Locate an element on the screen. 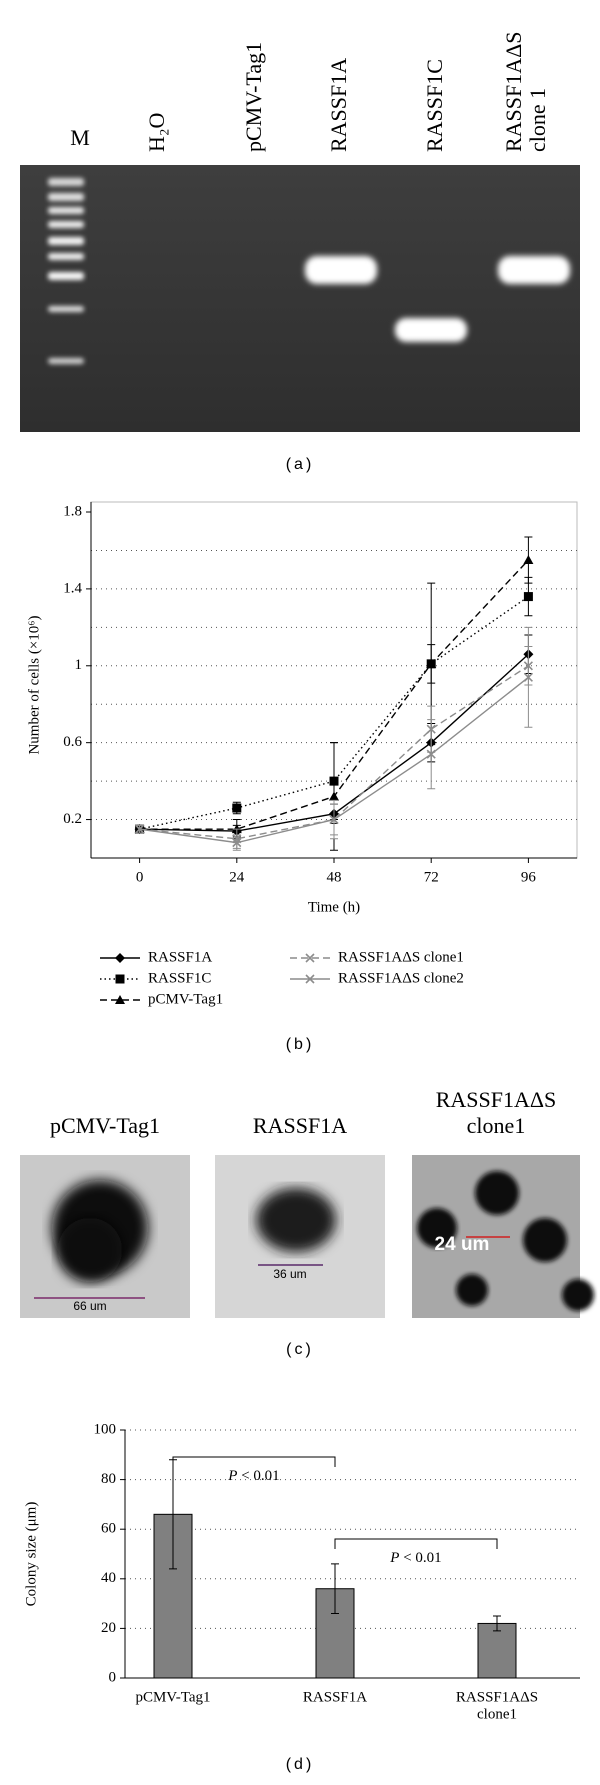 This screenshot has height=1785, width=600. x-tick-label: pCMV-Tag1 is located at coordinates (172, 1697).